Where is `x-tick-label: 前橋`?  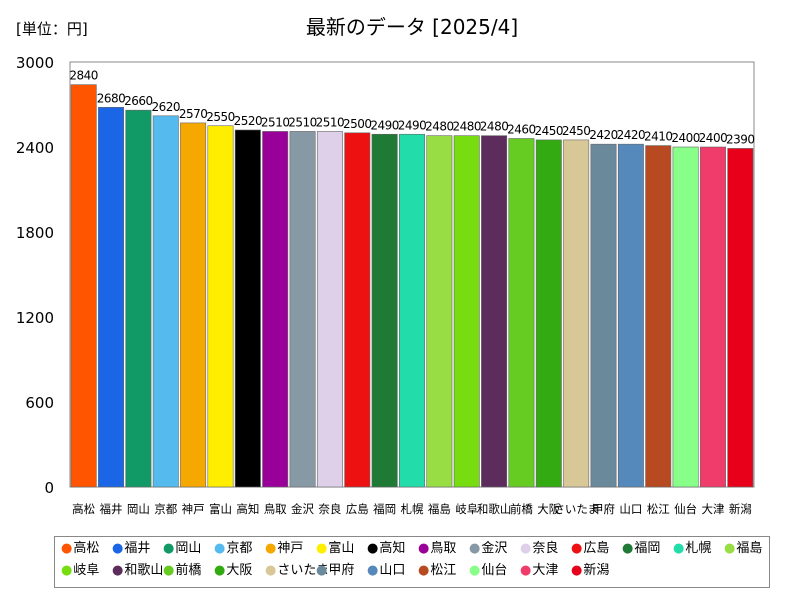
x-tick-label: 前橋 is located at coordinates (521, 509).